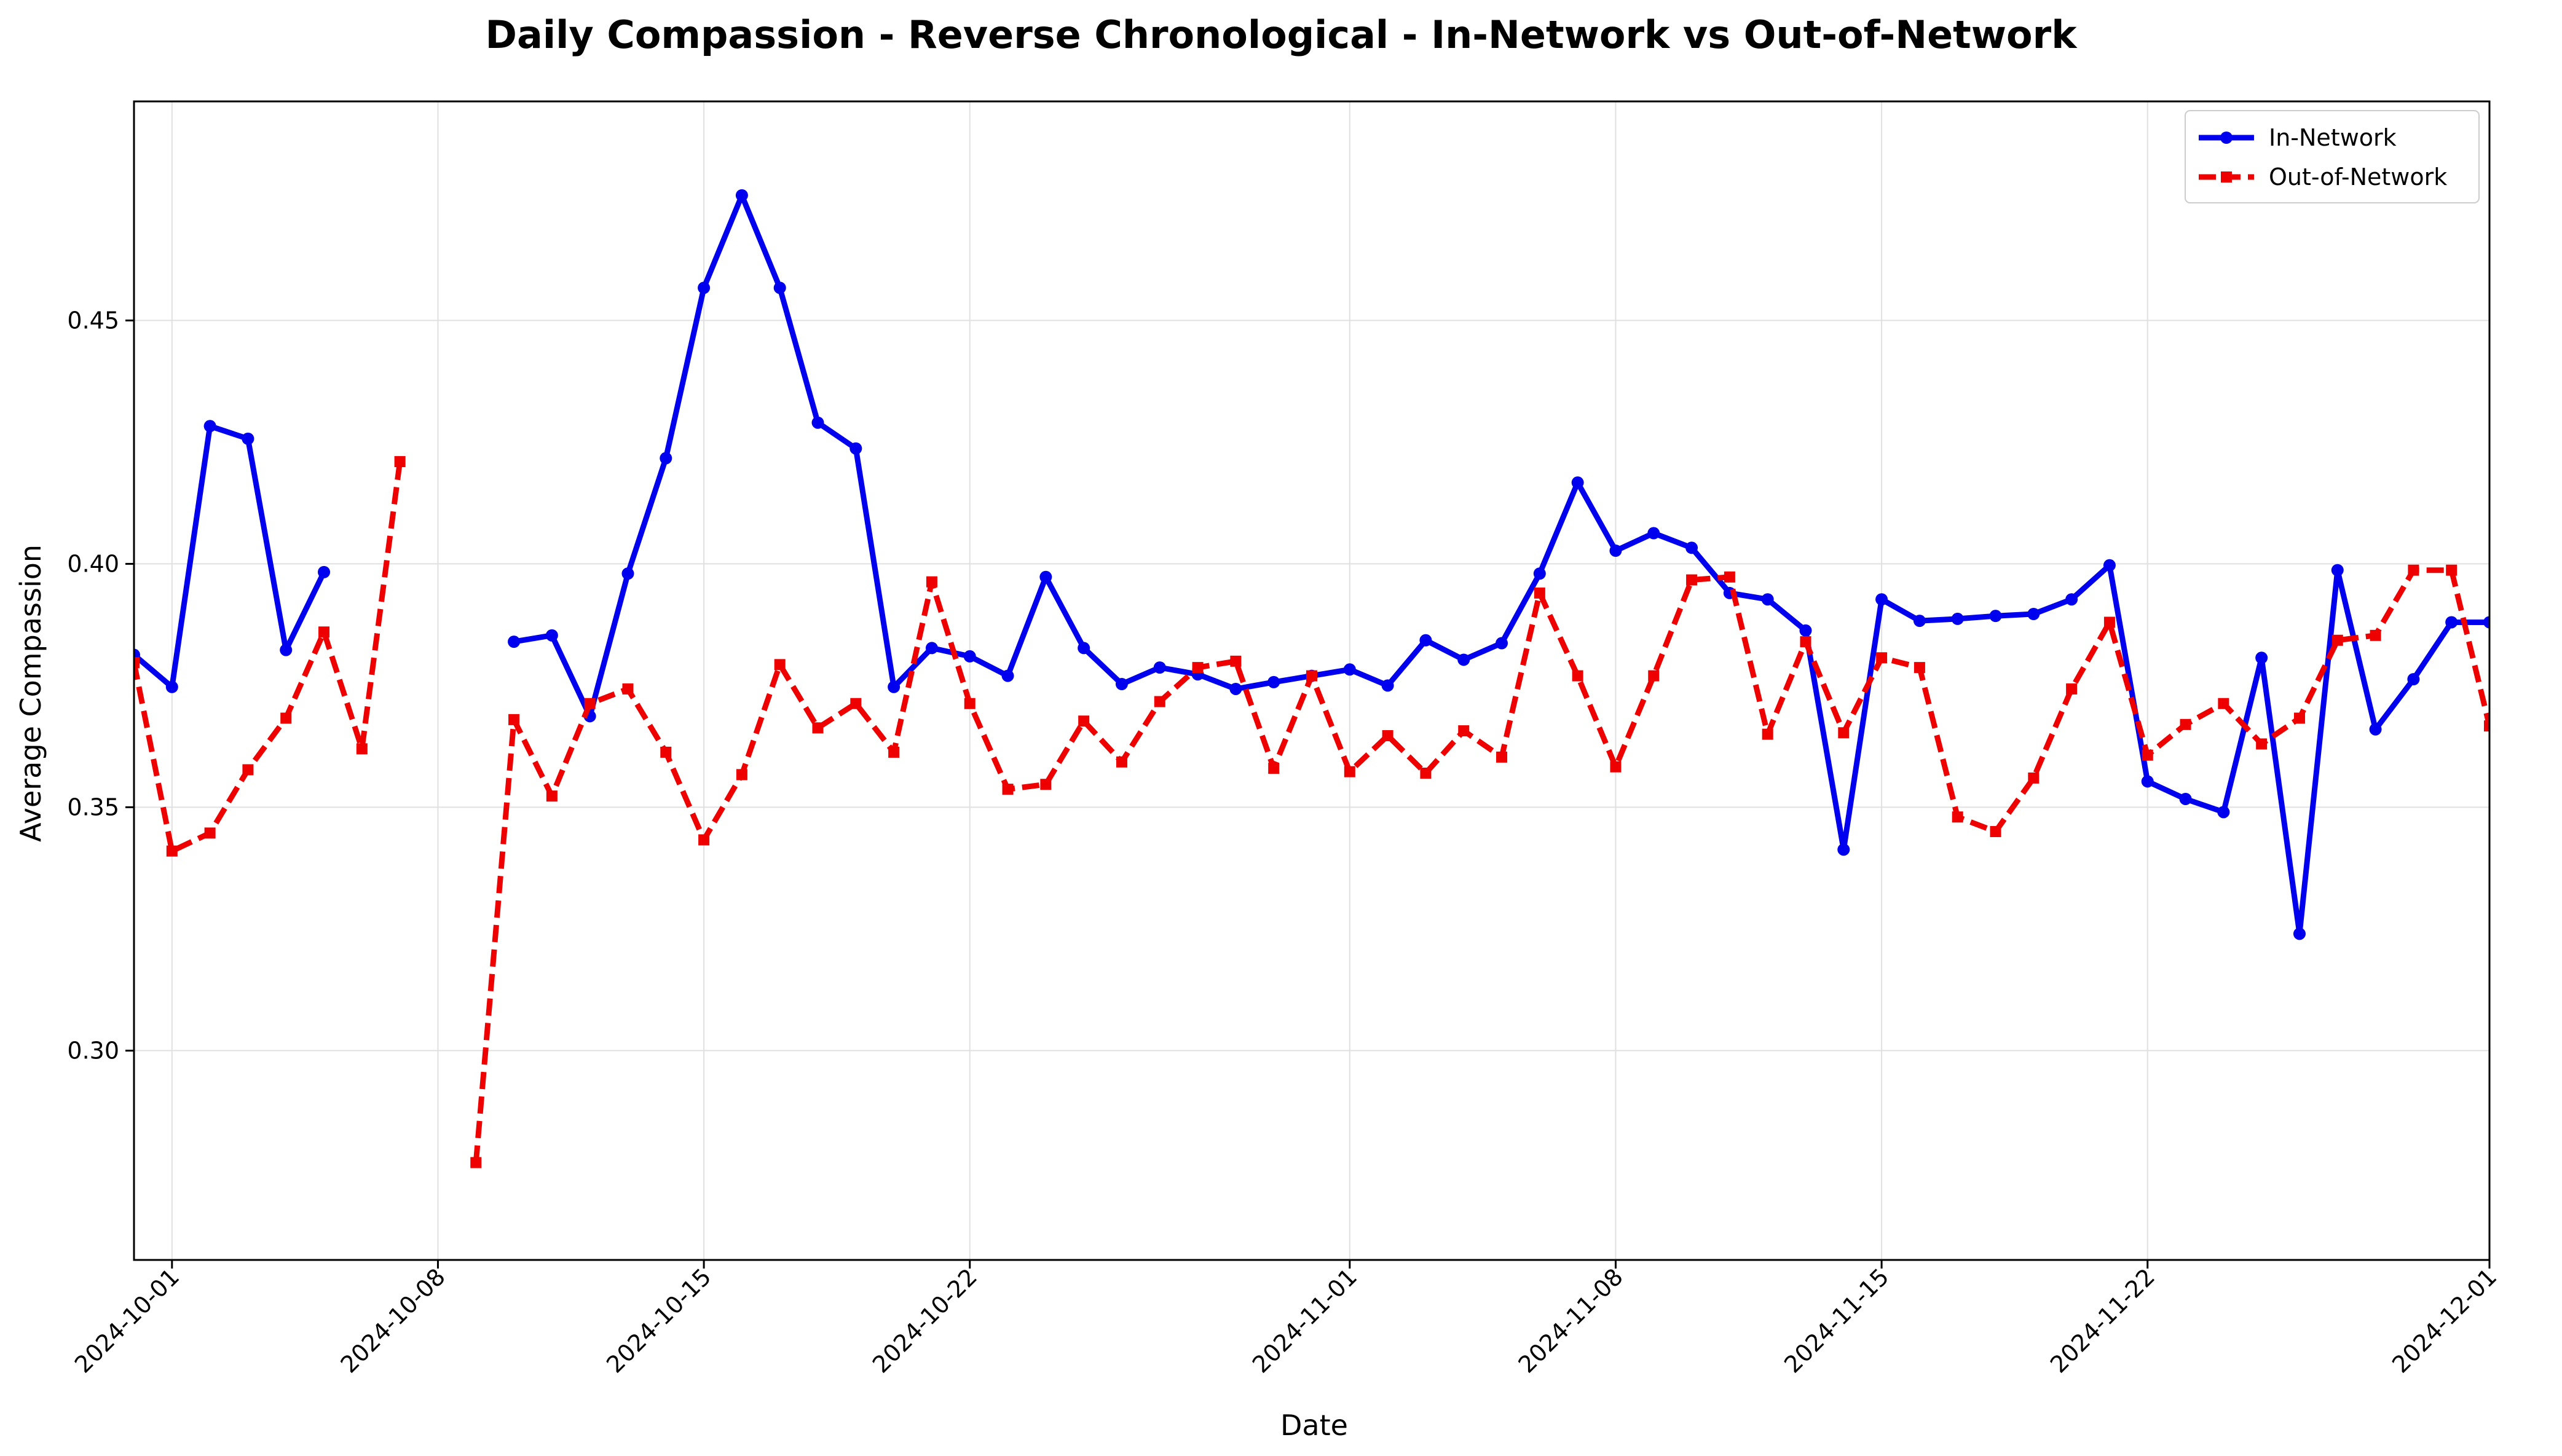  What do you see at coordinates (925, 1320) in the screenshot?
I see `x-tick-label: 2024-10-22` at bounding box center [925, 1320].